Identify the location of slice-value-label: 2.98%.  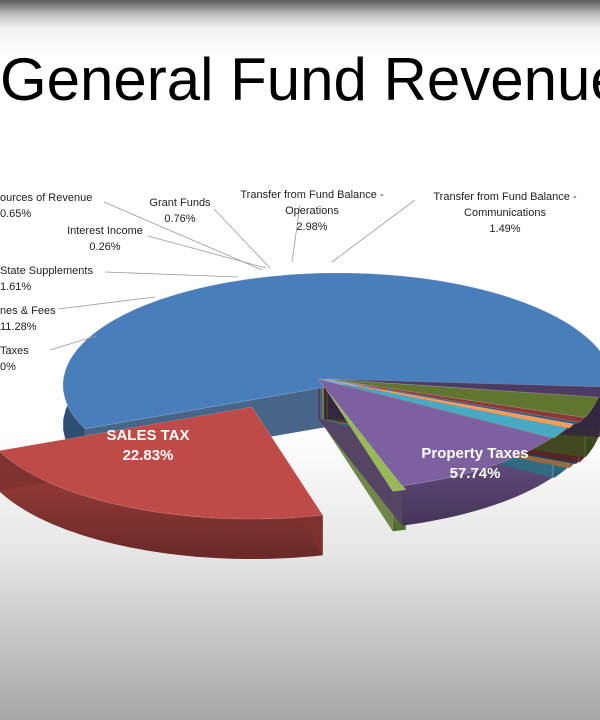
(311, 227).